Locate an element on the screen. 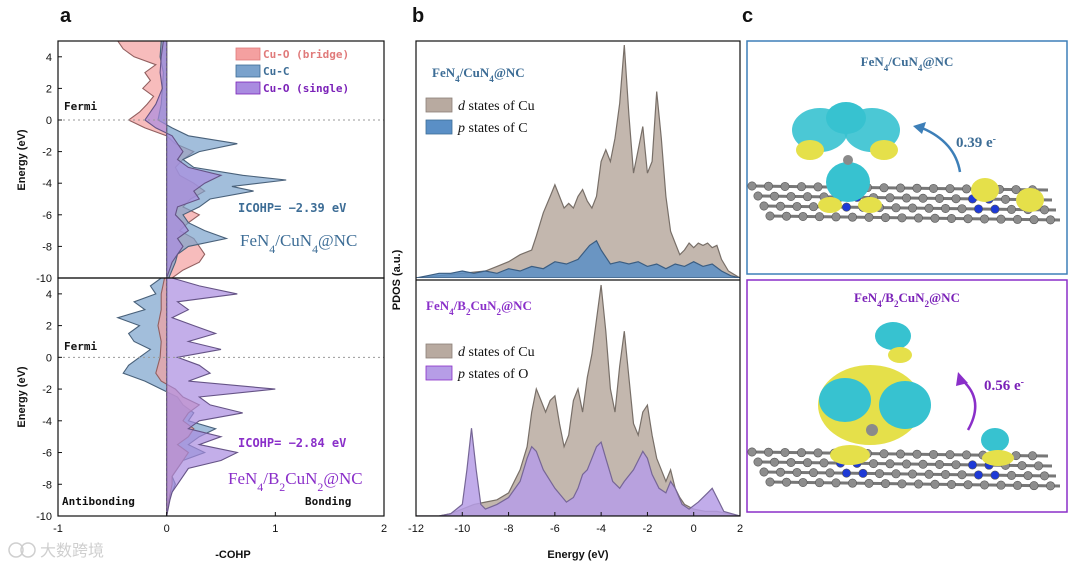 The height and width of the screenshot is (574, 1080). c-top-yellow-fe2 is located at coordinates (1030, 200).